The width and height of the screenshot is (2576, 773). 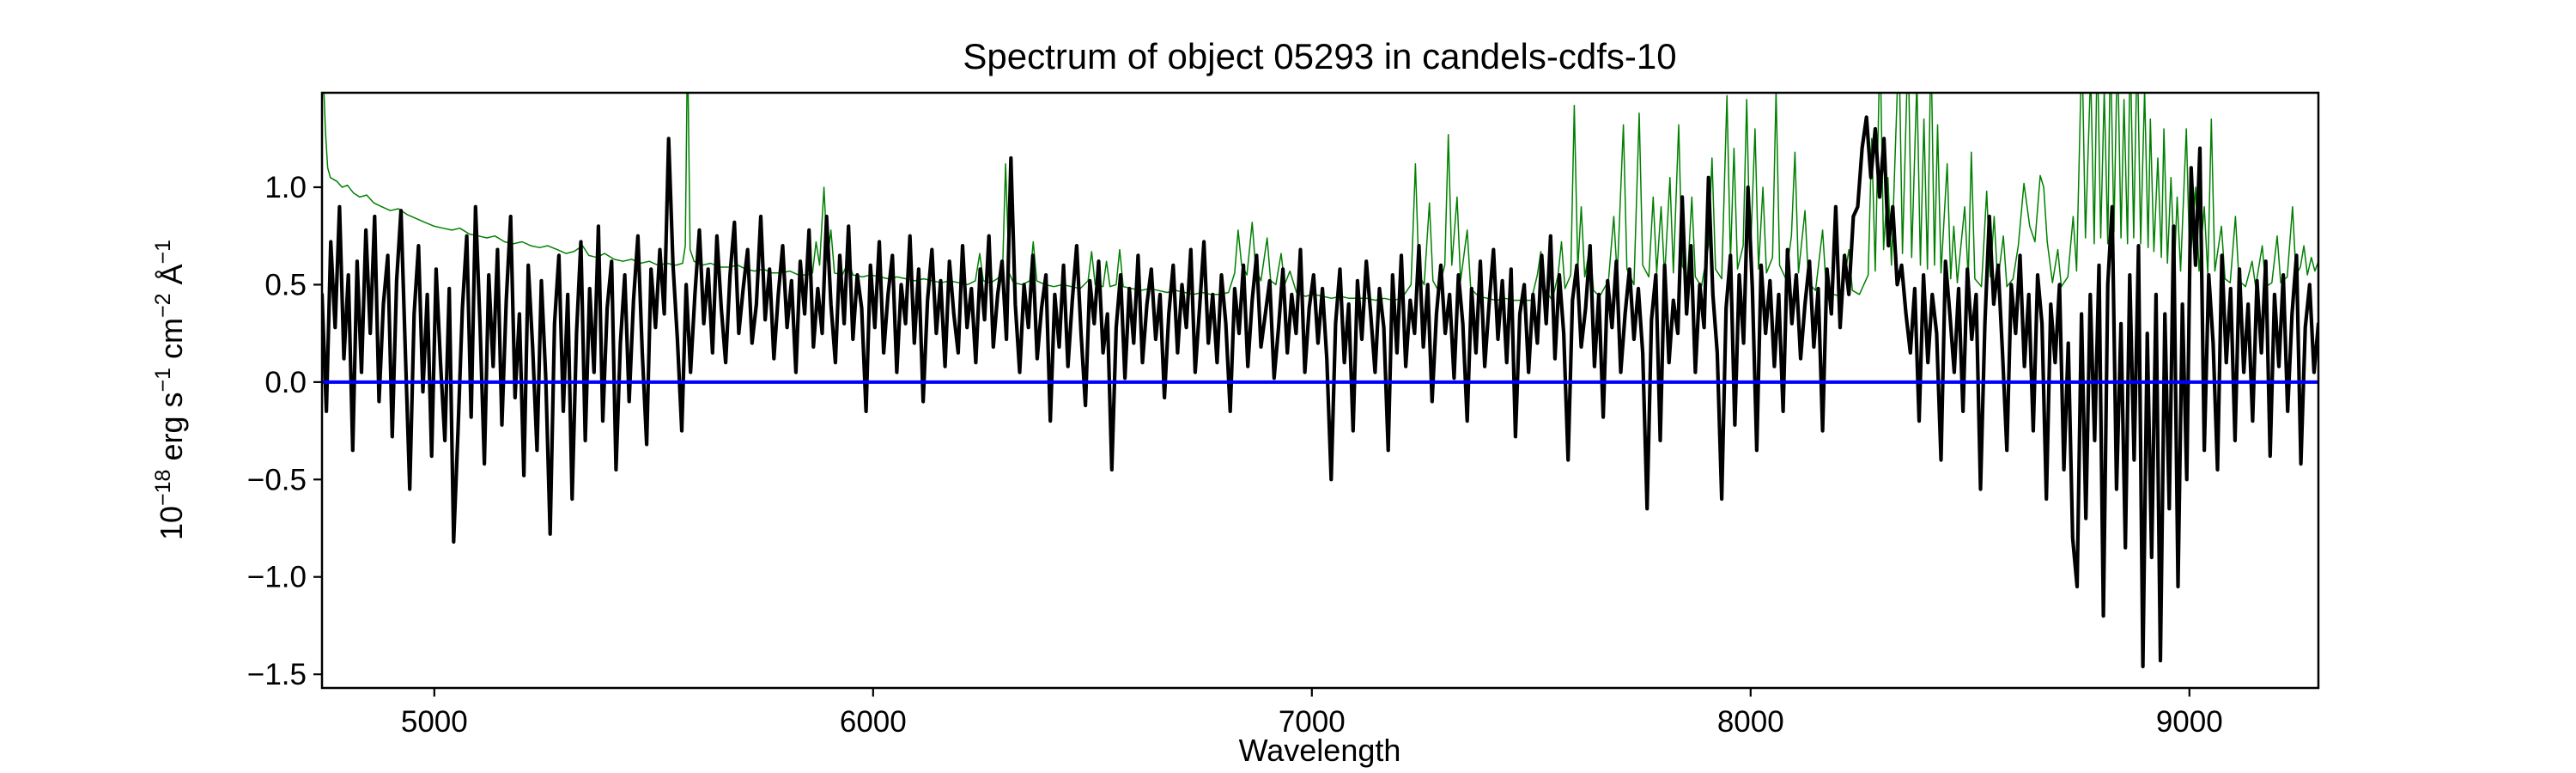 I want to click on y-axis-label: 10−18 erg s−1 cm−2 Å−1, so click(x=170, y=390).